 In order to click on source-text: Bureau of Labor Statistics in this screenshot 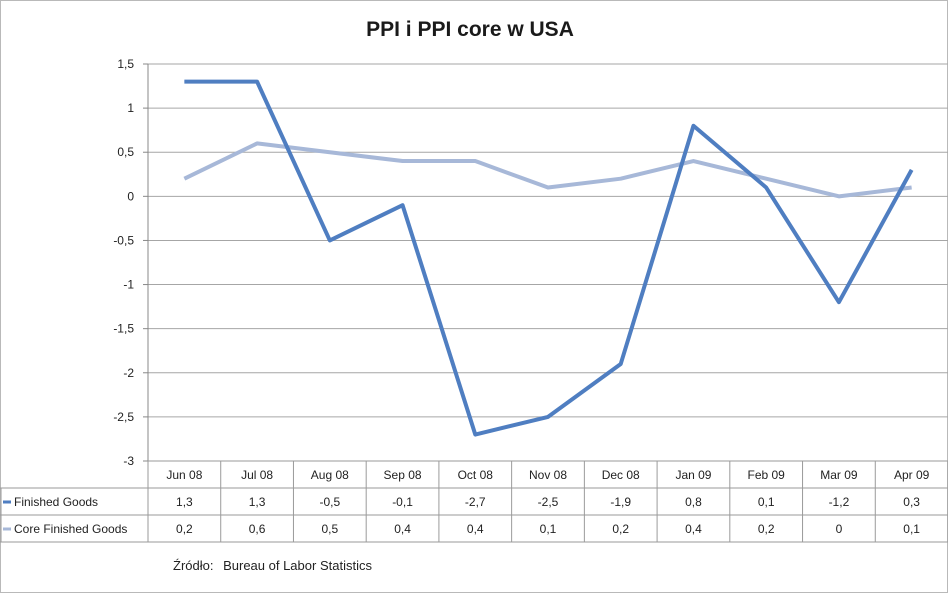, I will do `click(297, 565)`.